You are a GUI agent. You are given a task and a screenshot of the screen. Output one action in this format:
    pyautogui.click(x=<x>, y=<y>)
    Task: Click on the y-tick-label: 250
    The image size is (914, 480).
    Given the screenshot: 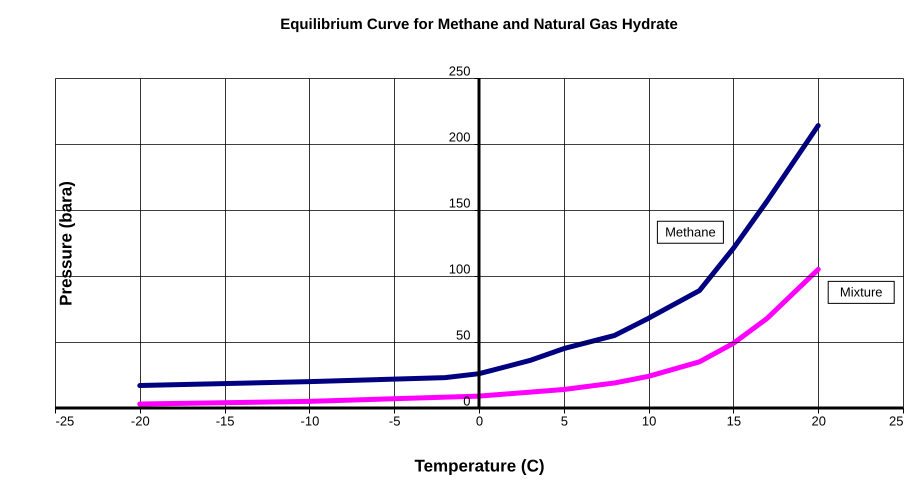 What is the action you would take?
    pyautogui.click(x=459, y=71)
    